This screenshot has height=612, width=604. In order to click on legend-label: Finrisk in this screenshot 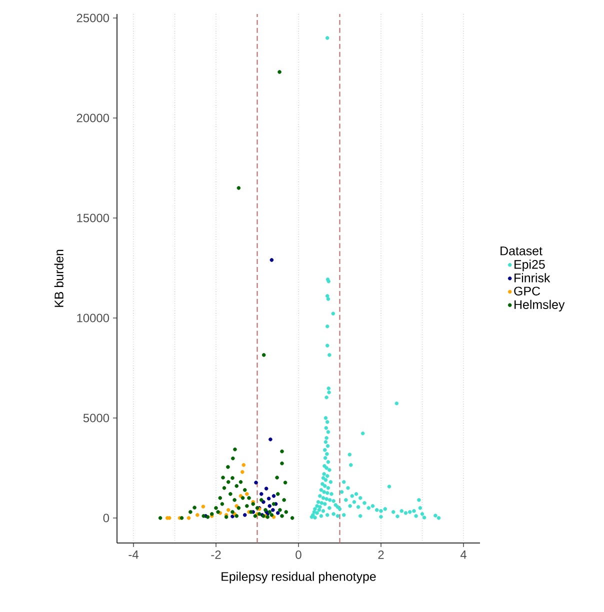, I will do `click(532, 277)`.